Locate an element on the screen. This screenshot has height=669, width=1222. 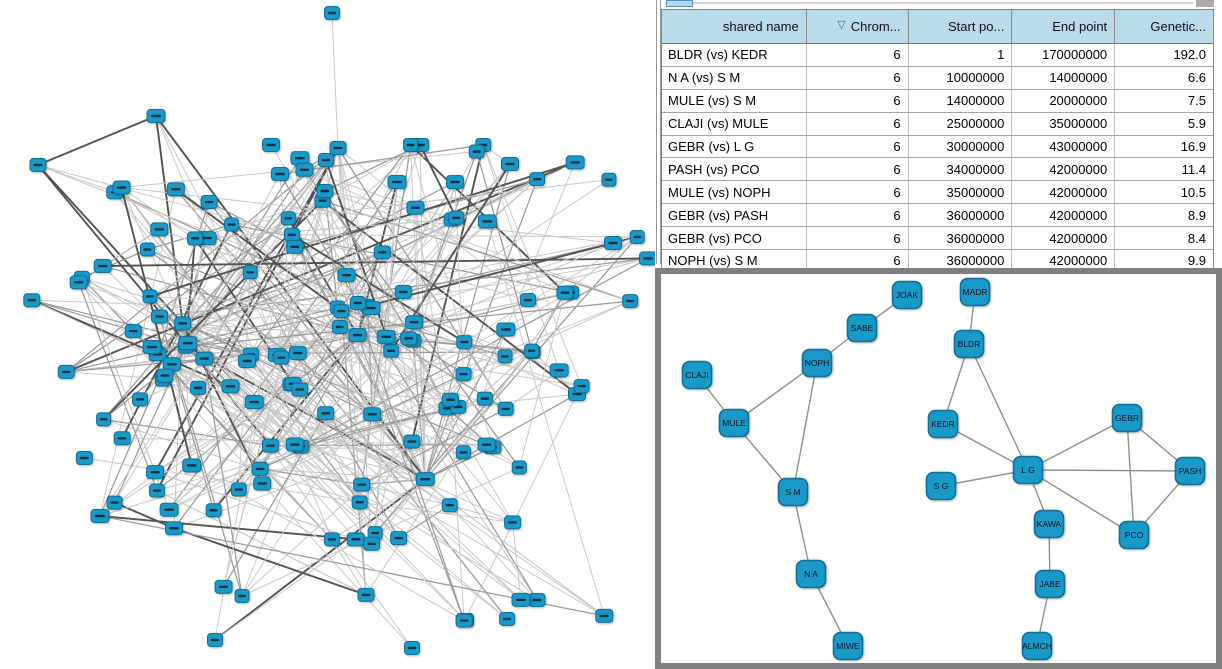
table-scroll-tab is located at coordinates (679, 3).